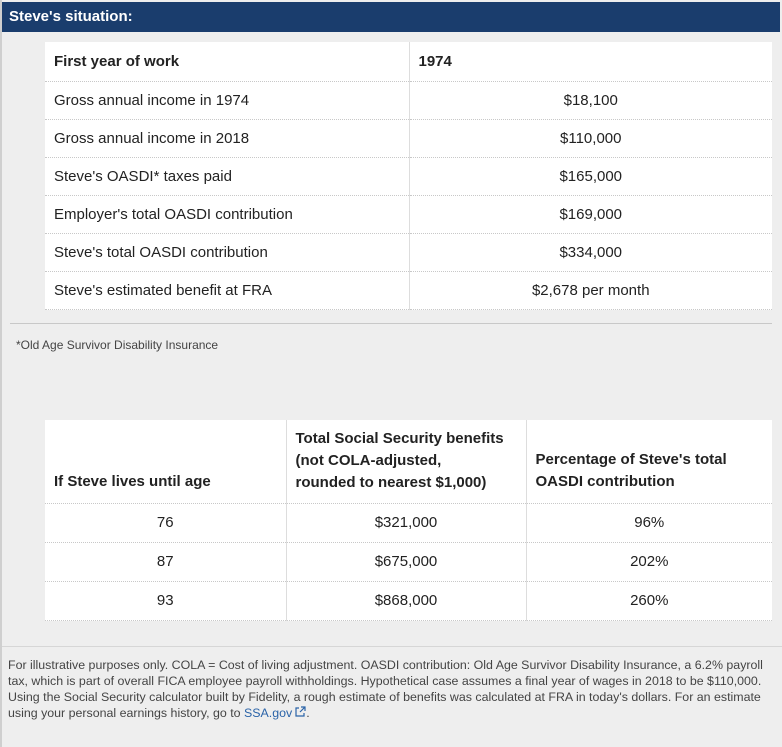  Describe the element at coordinates (649, 523) in the screenshot. I see `cell-percentage: 96%` at that location.